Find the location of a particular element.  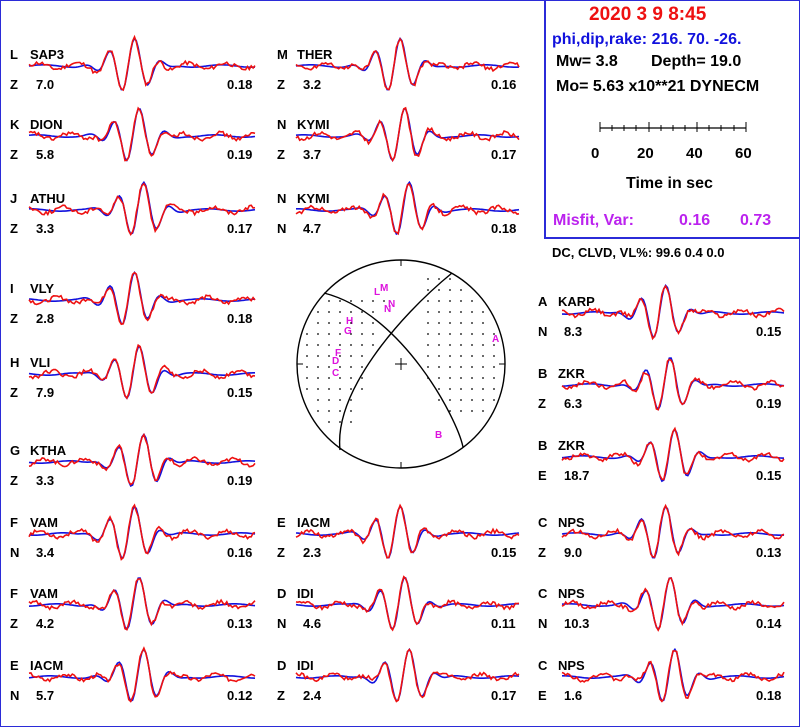

trace-amplitude: 4.7 is located at coordinates (312, 228).